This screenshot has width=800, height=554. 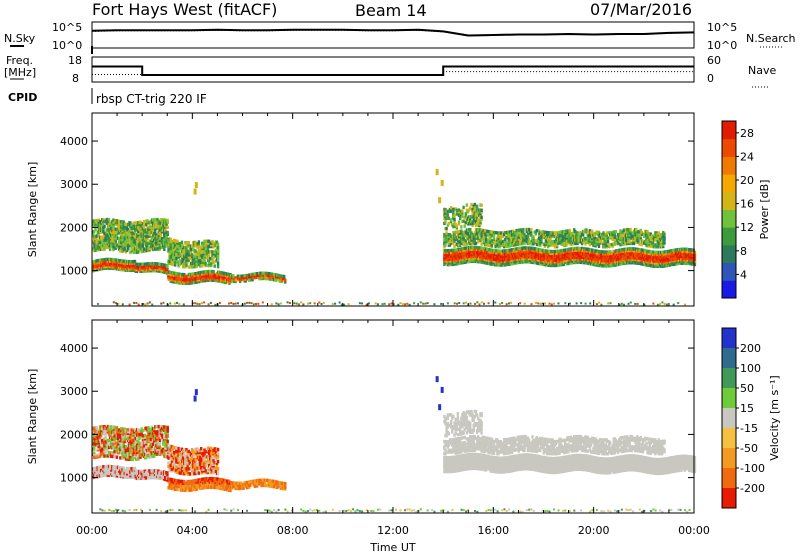 What do you see at coordinates (396, 37) in the screenshot?
I see `noise-panel` at bounding box center [396, 37].